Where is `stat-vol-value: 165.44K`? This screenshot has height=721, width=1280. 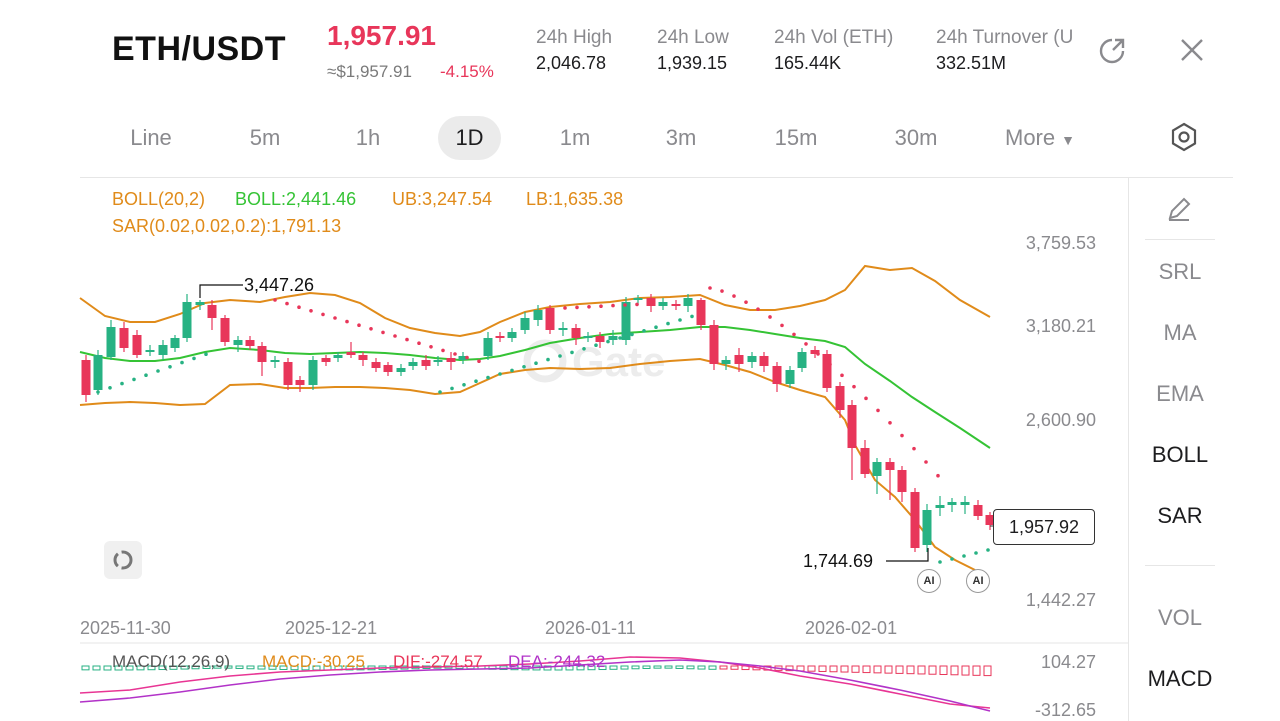
stat-vol-value: 165.44K is located at coordinates (808, 63).